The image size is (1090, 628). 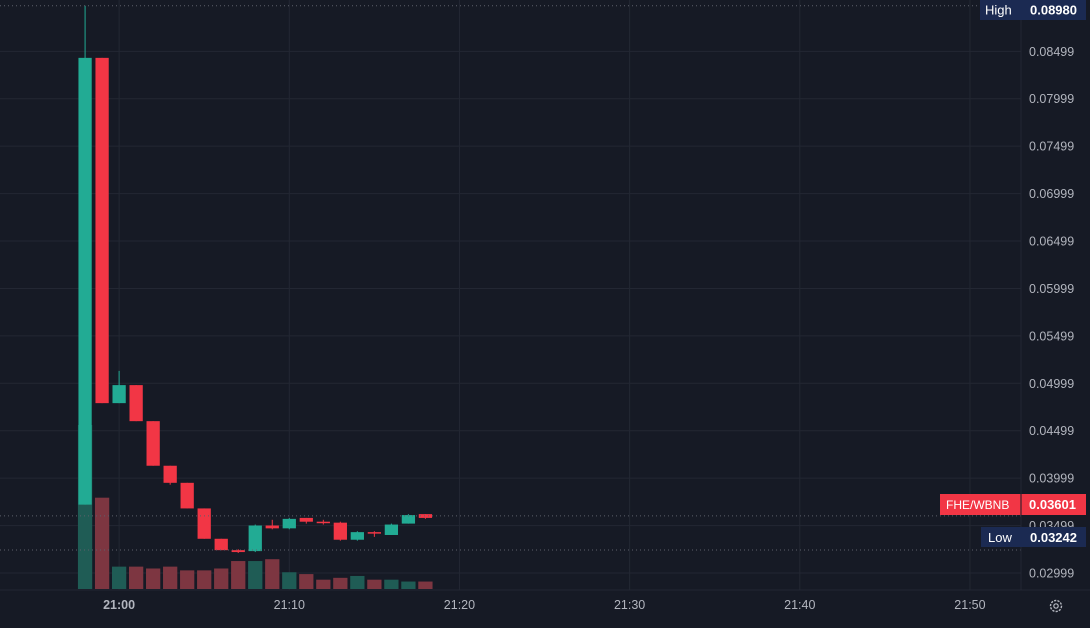 I want to click on low-label-bg, so click(x=1033, y=537).